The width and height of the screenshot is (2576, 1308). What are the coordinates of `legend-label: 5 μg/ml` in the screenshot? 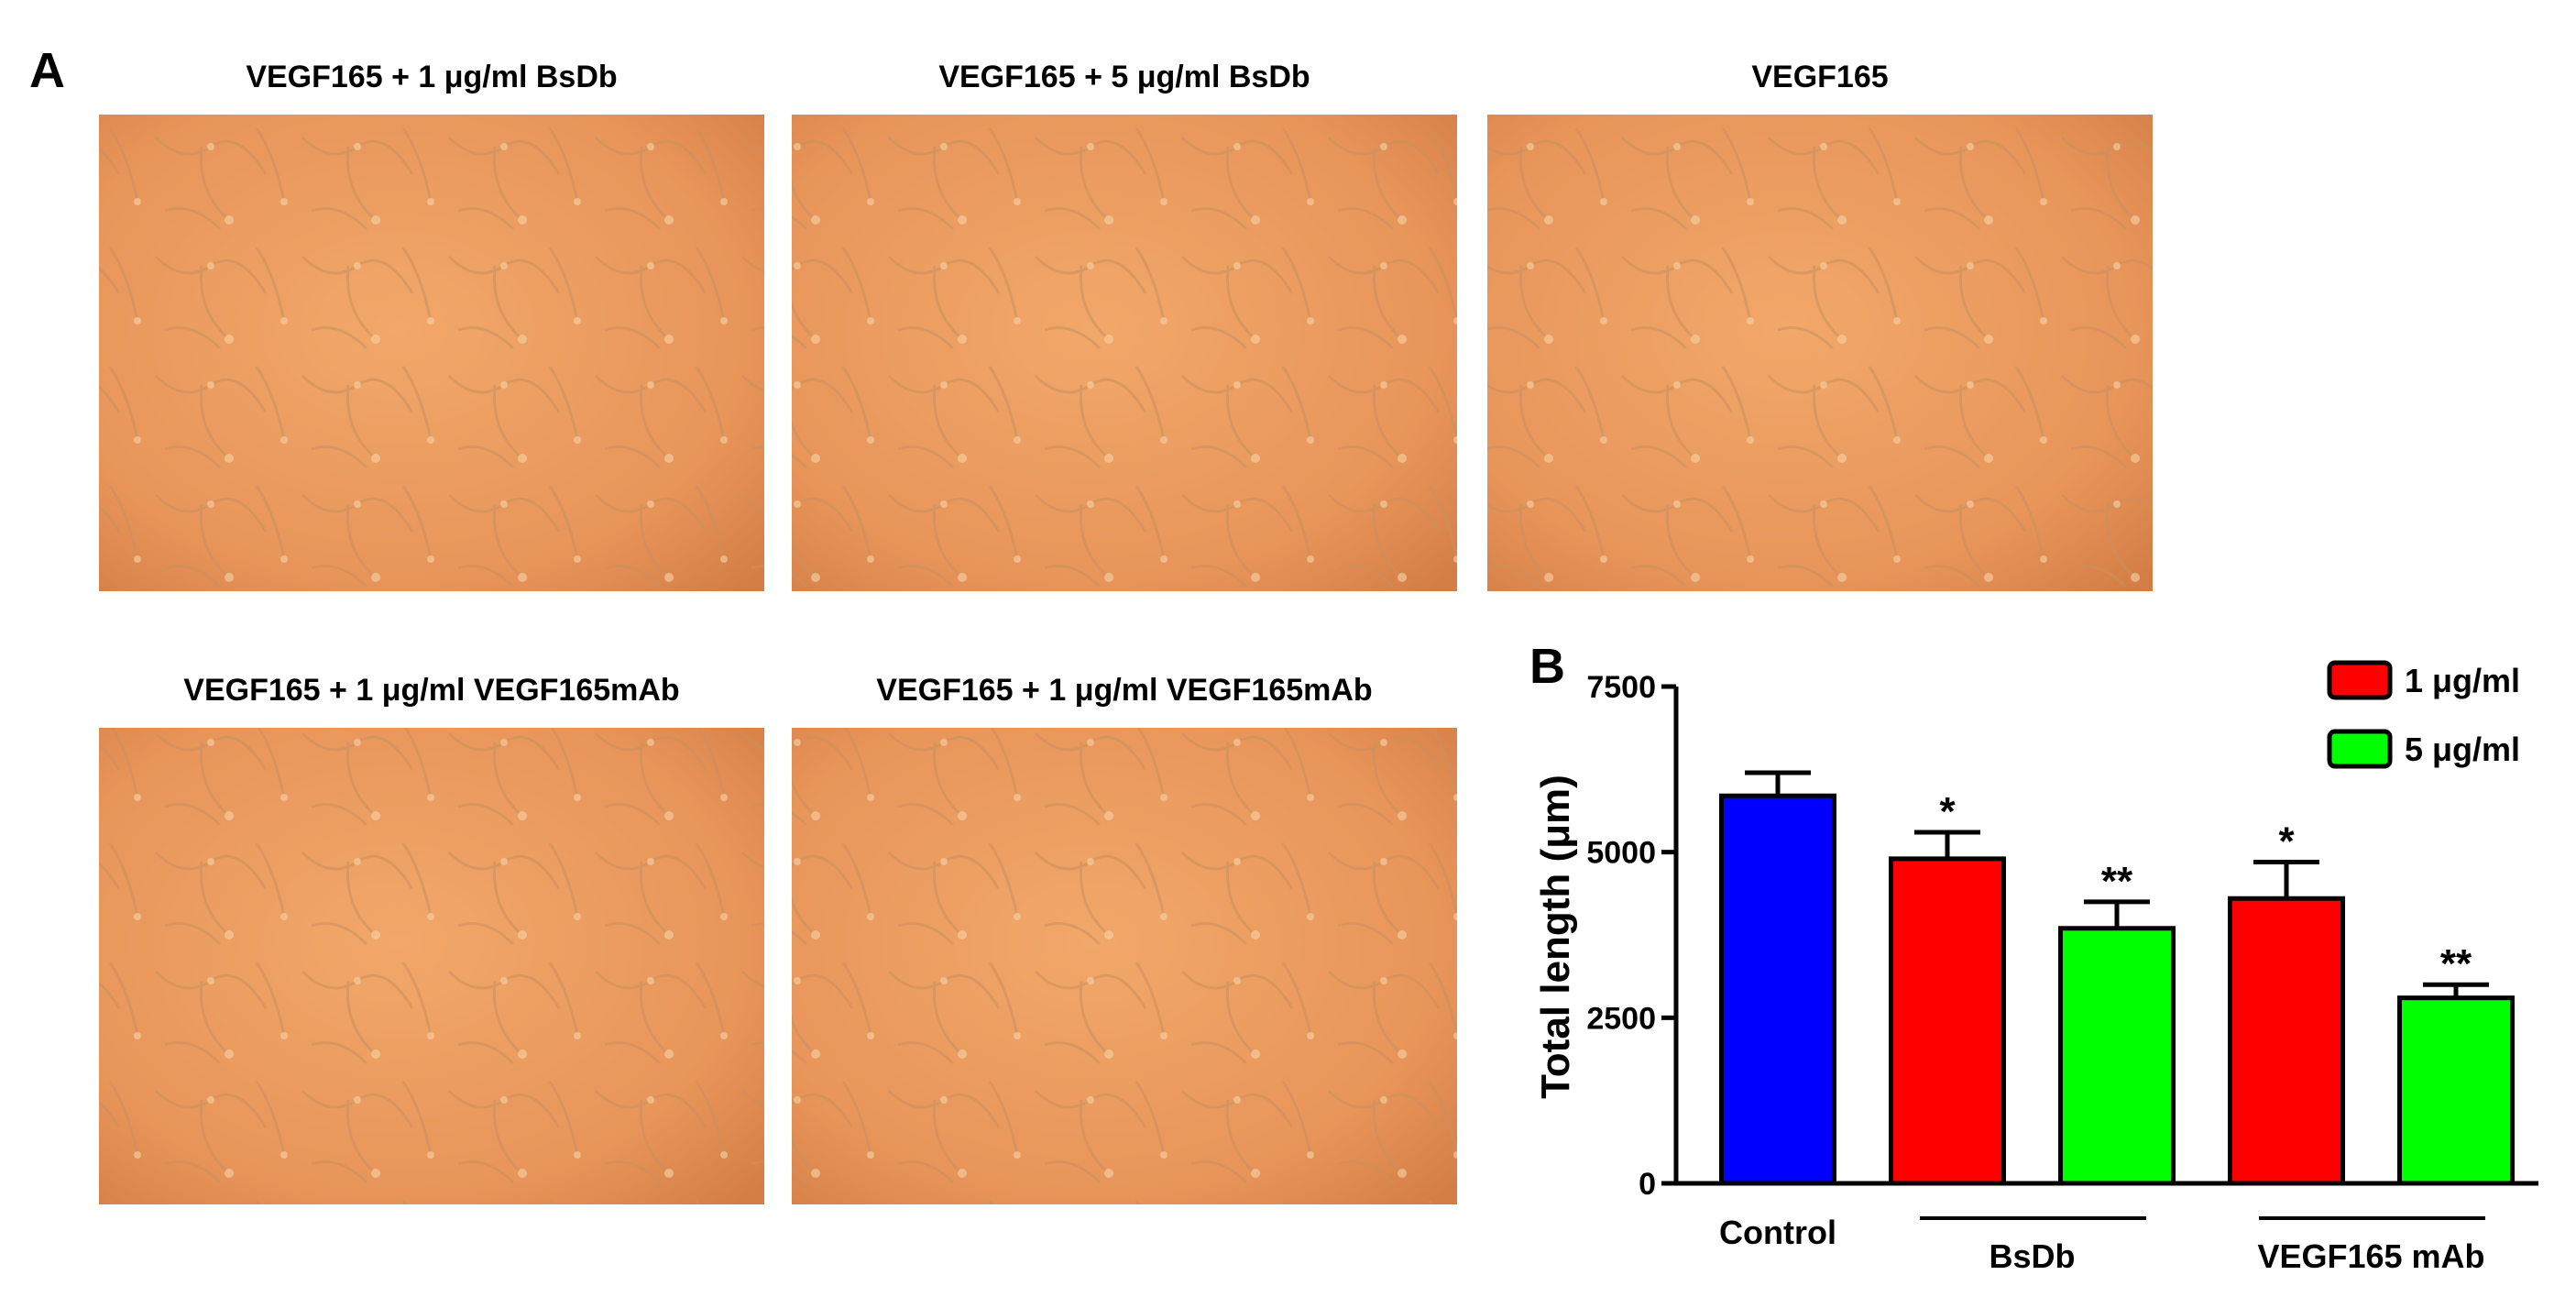 It's located at (2462, 749).